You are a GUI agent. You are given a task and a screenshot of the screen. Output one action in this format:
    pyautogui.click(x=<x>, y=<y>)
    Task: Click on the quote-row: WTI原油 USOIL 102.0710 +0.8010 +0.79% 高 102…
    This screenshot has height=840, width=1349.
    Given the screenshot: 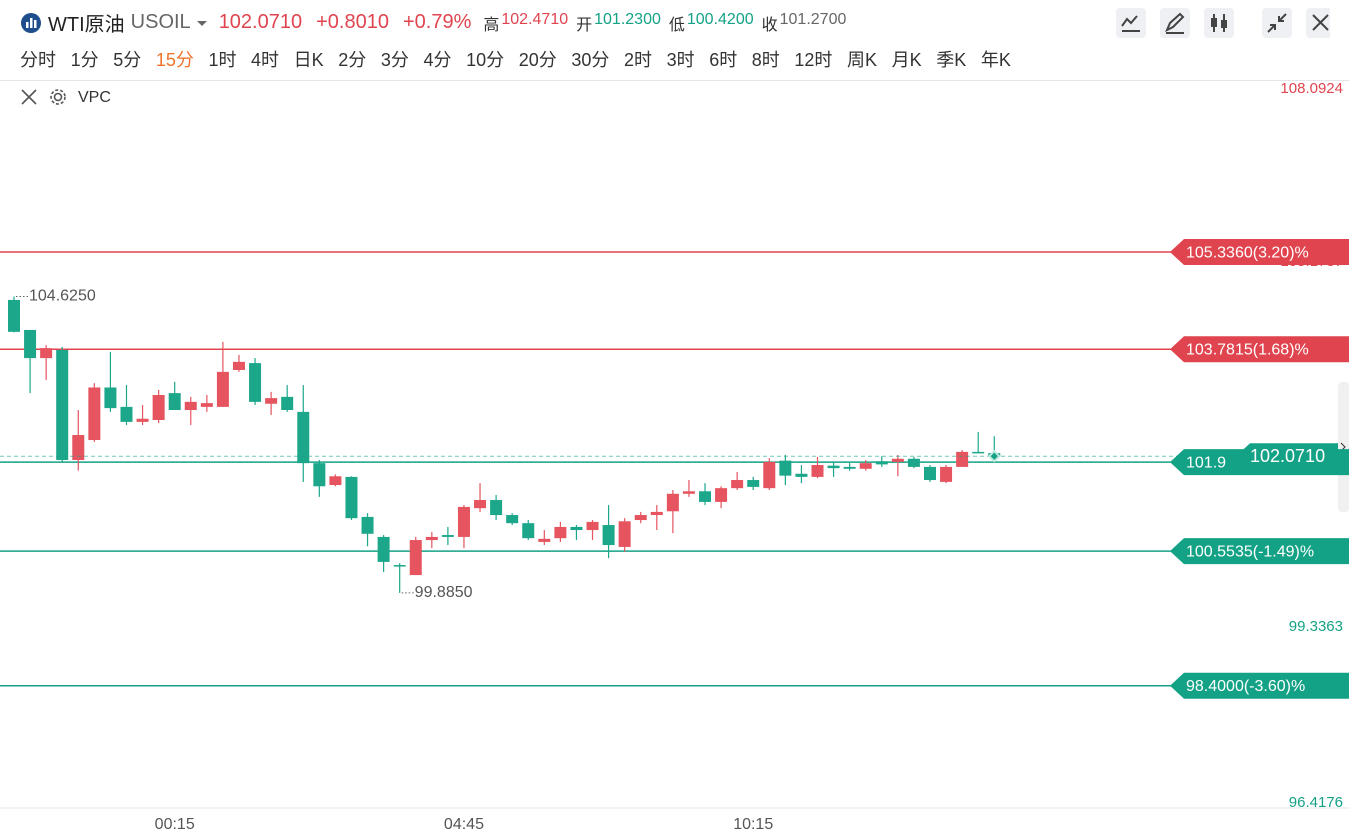 What is the action you would take?
    pyautogui.click(x=433, y=22)
    